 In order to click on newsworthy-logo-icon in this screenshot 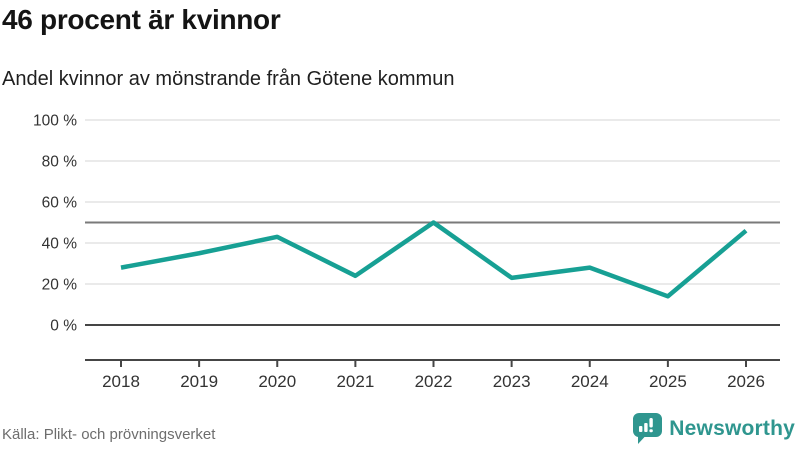, I will do `click(648, 428)`.